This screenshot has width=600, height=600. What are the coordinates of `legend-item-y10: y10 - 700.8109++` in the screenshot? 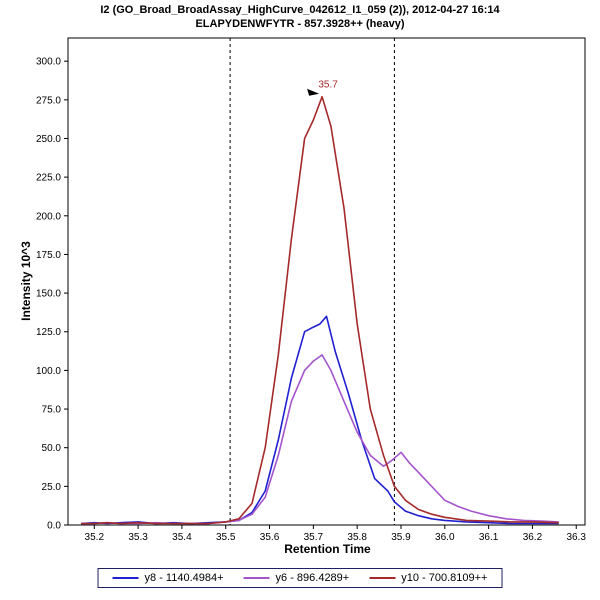 It's located at (428, 578).